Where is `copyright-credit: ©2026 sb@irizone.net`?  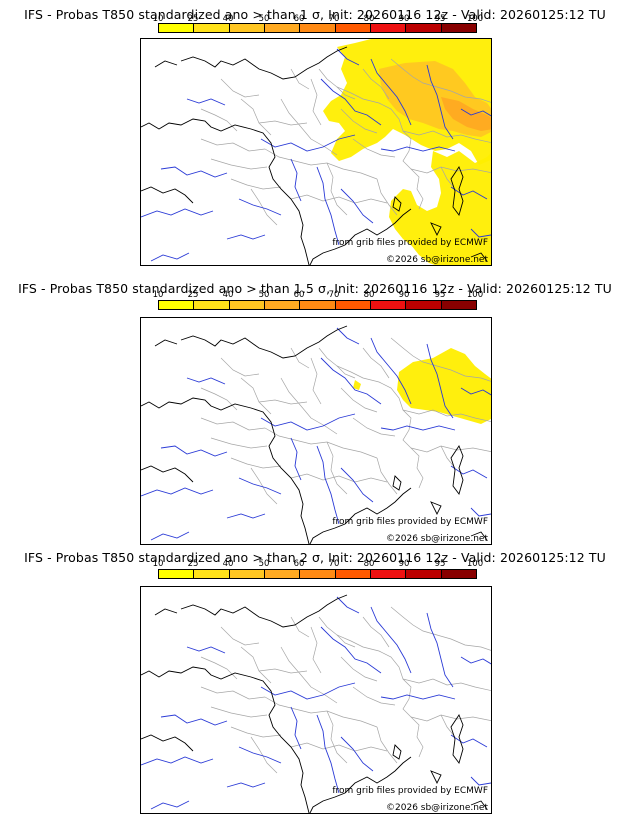 copyright-credit: ©2026 sb@irizone.net is located at coordinates (437, 260).